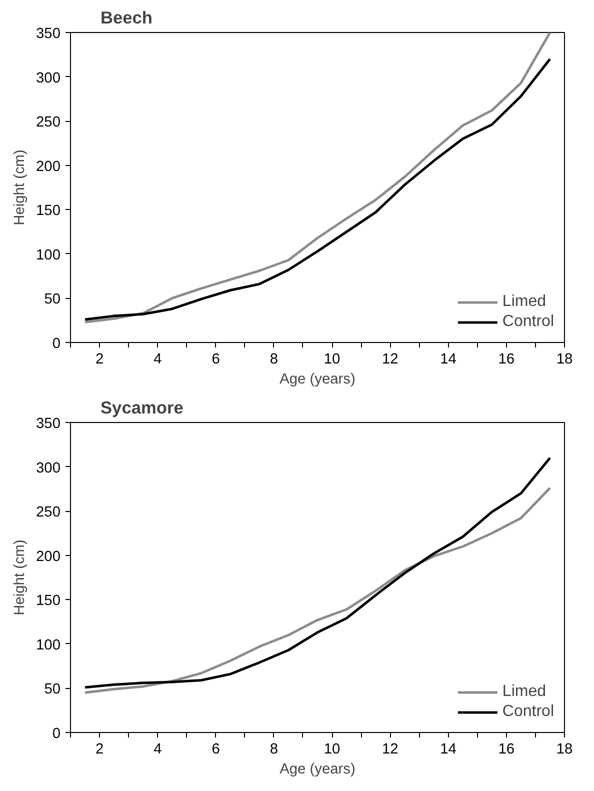  I want to click on chart-title: Sycamore, so click(142, 408).